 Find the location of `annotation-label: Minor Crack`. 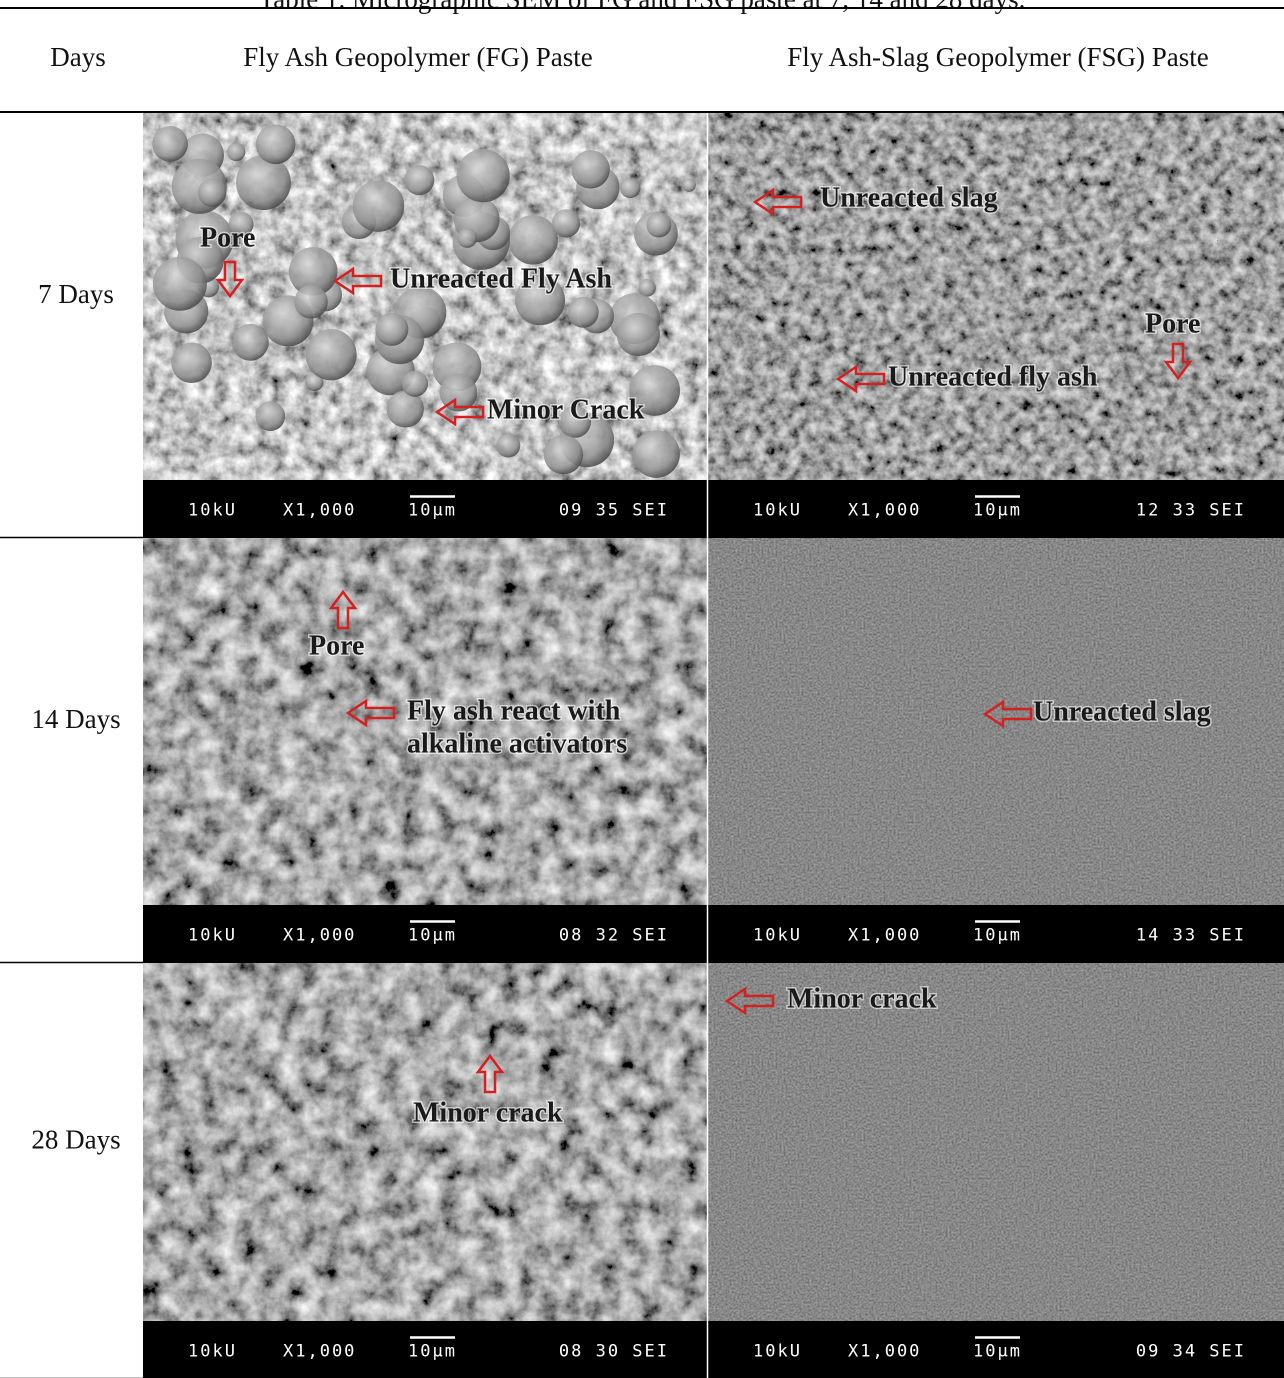

annotation-label: Minor Crack is located at coordinates (566, 409).